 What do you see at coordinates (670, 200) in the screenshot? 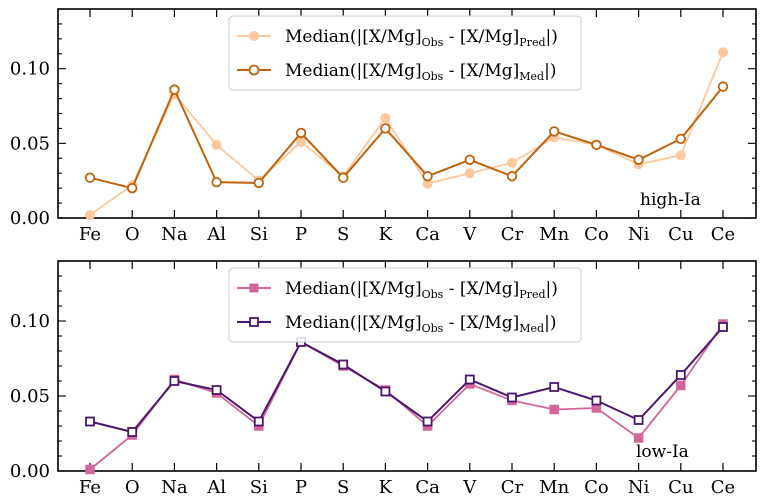
I see `panel-annotation: high-Ia` at bounding box center [670, 200].